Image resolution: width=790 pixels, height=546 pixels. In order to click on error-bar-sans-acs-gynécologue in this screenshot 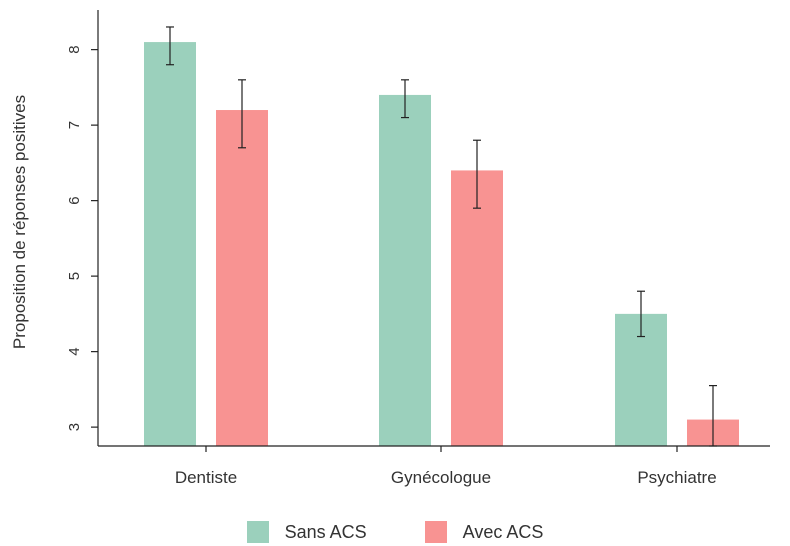, I will do `click(405, 99)`.